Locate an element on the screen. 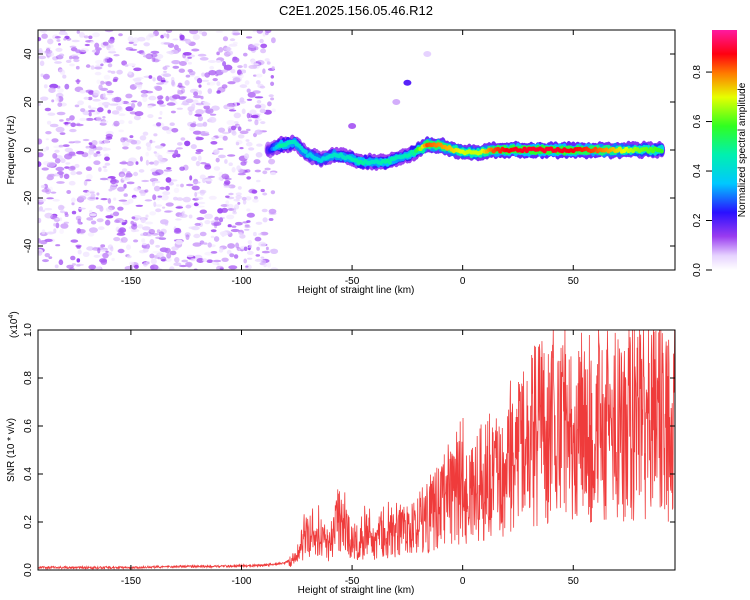  colorbar-tick-label: 0.2 is located at coordinates (697, 220).